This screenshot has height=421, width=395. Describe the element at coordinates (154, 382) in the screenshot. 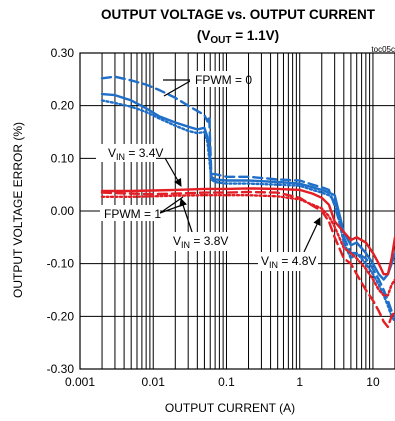

I see `x-tick-label: 0.01` at that location.